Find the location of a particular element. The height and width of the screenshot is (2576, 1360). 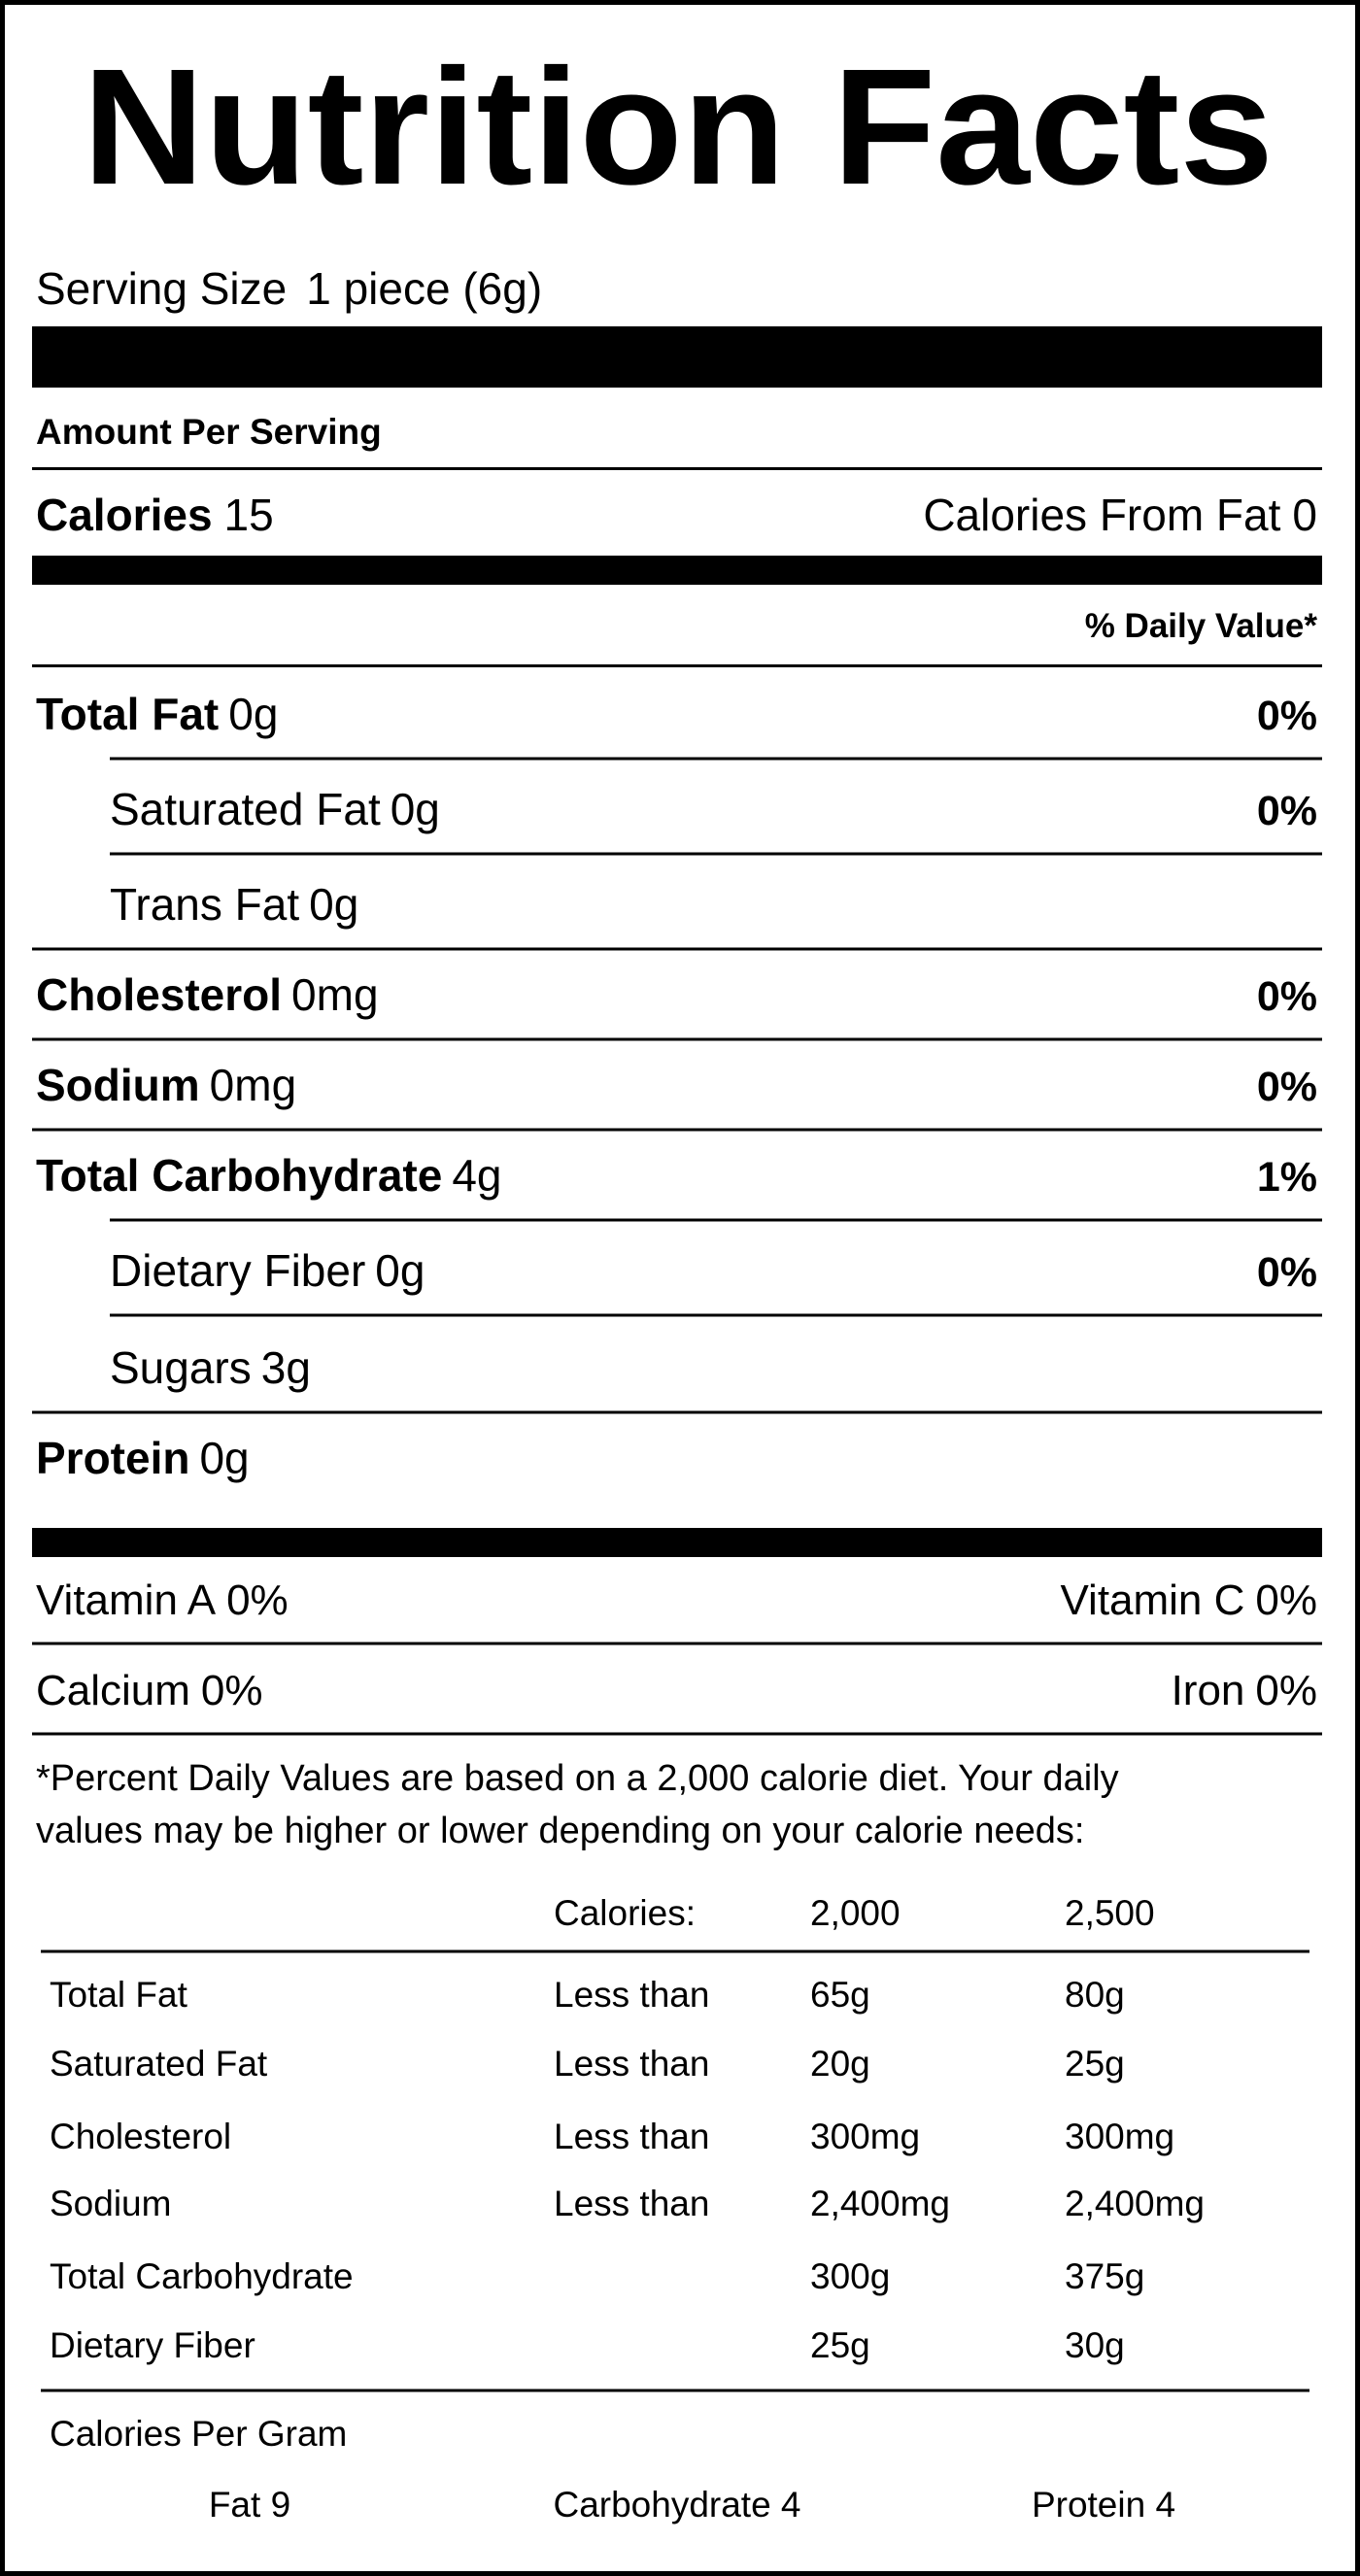

nutrient-name: Protein is located at coordinates (112, 1458).